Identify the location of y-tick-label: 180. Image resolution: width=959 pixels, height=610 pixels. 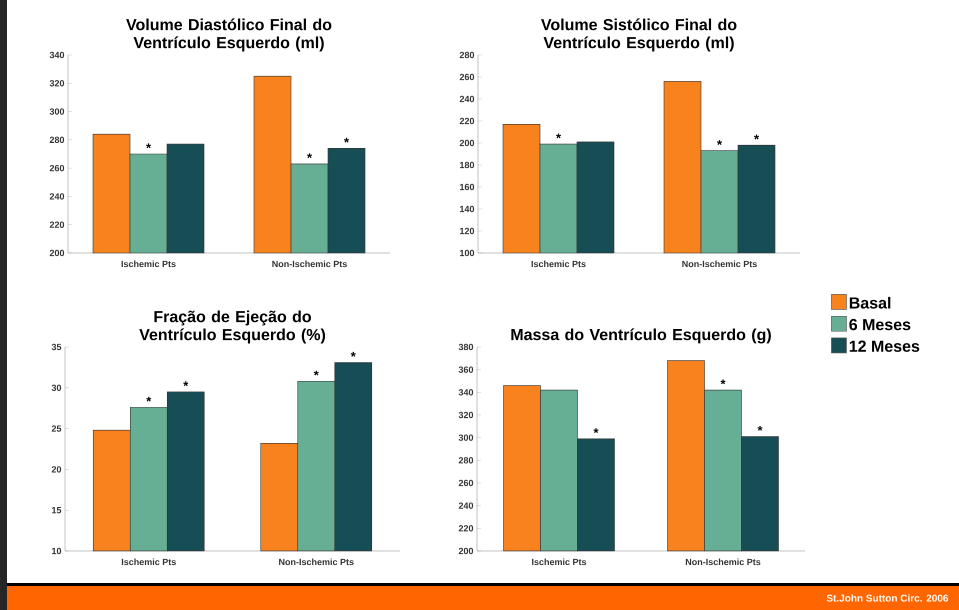
(467, 165).